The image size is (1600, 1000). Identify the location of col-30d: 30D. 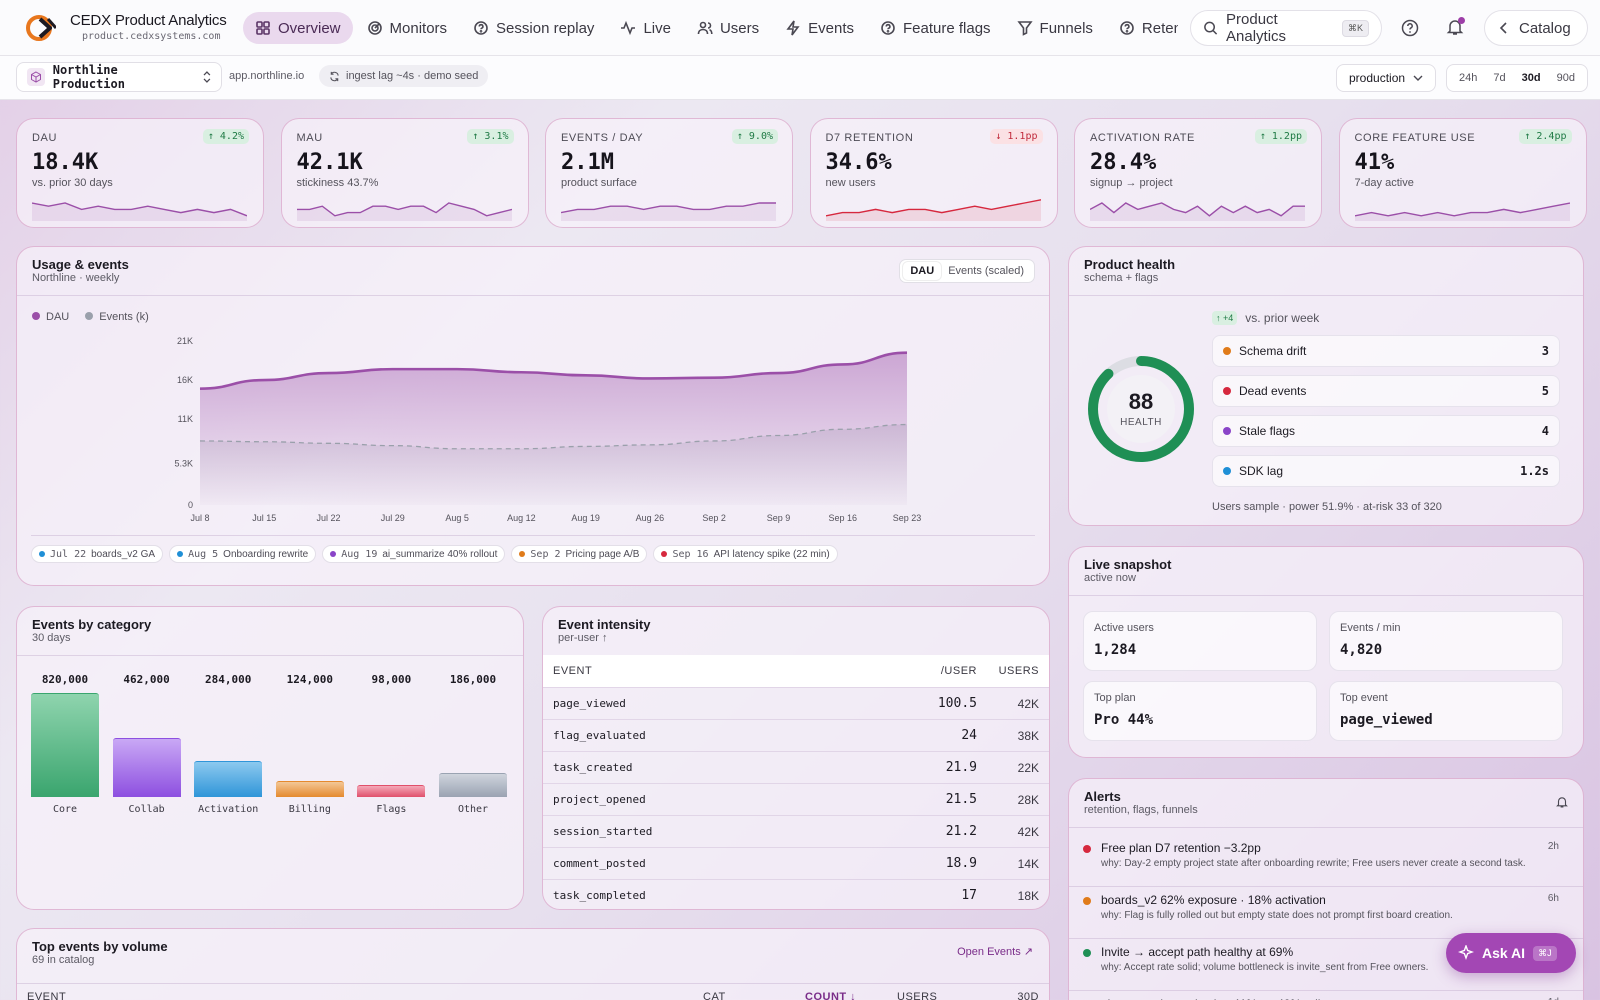
(1028, 995).